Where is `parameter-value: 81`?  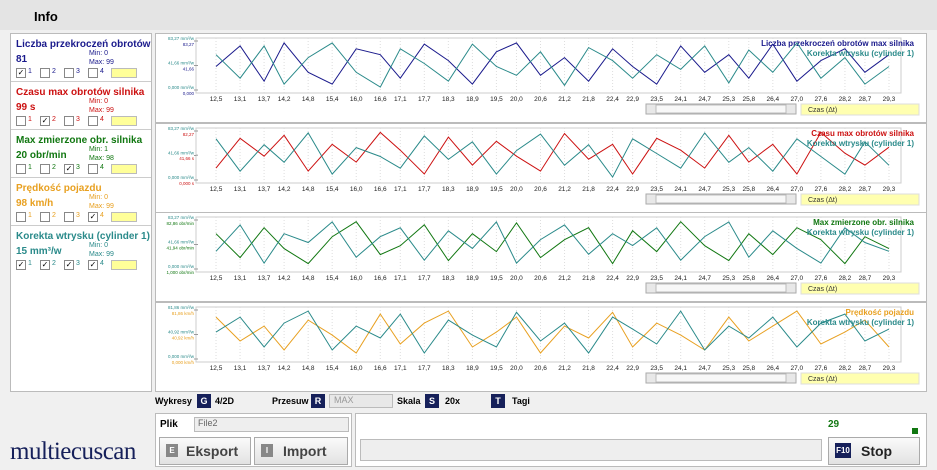
parameter-value: 81 is located at coordinates (22, 59).